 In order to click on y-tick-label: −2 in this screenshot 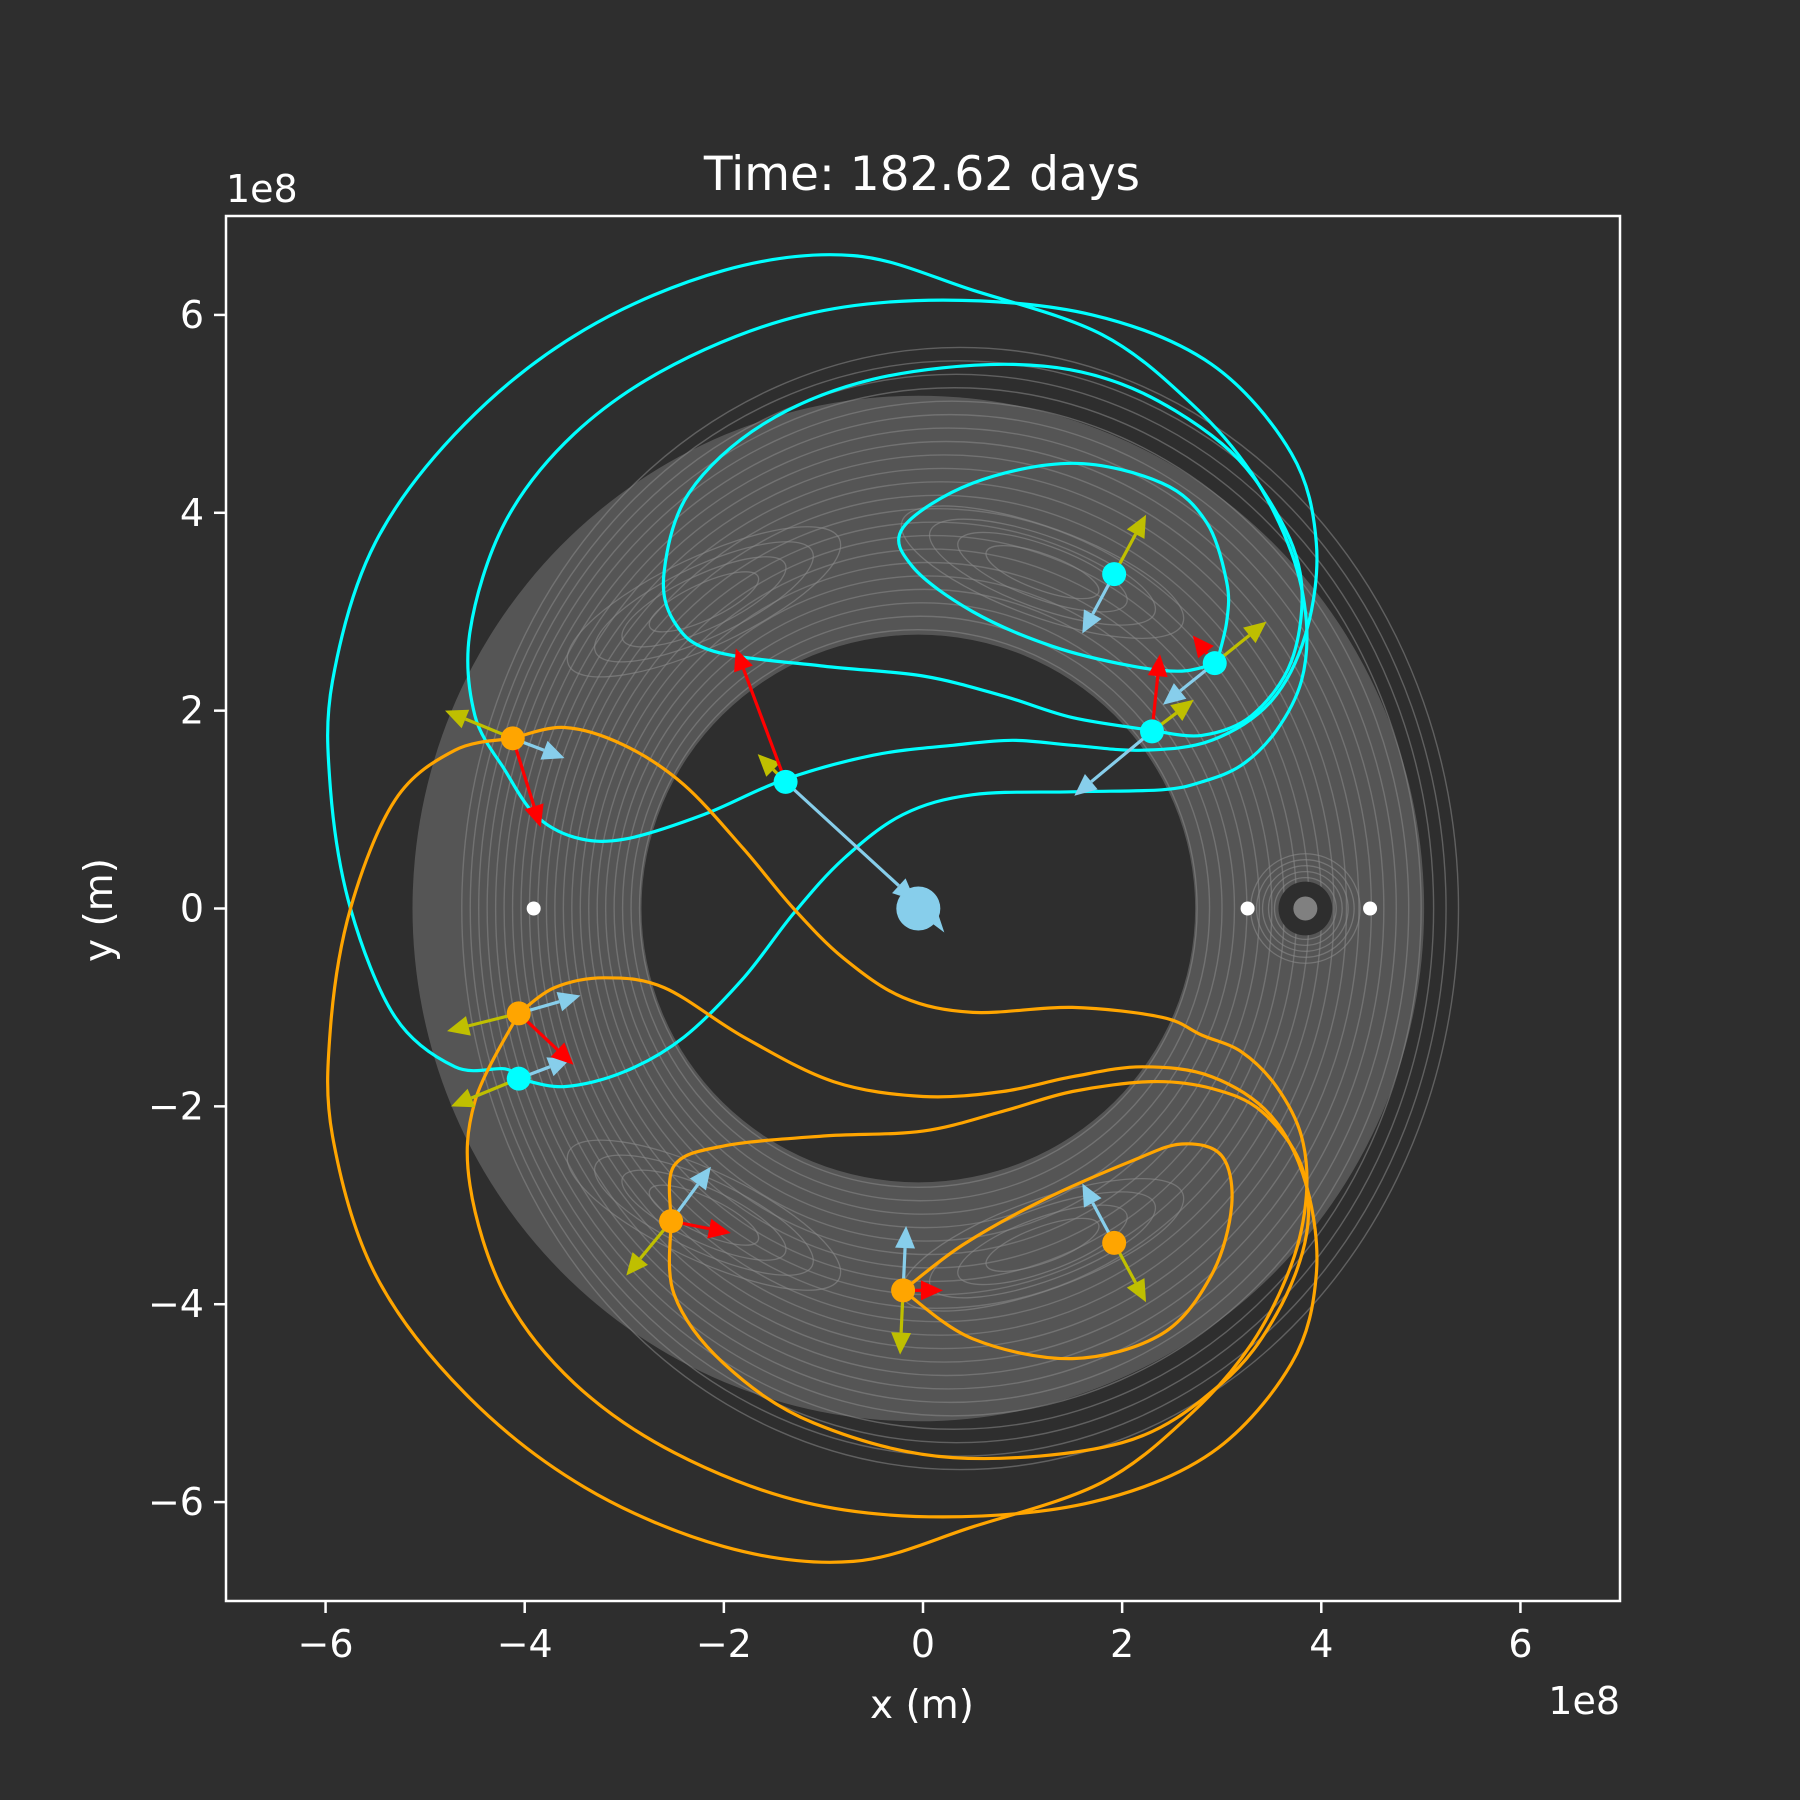, I will do `click(176, 1106)`.